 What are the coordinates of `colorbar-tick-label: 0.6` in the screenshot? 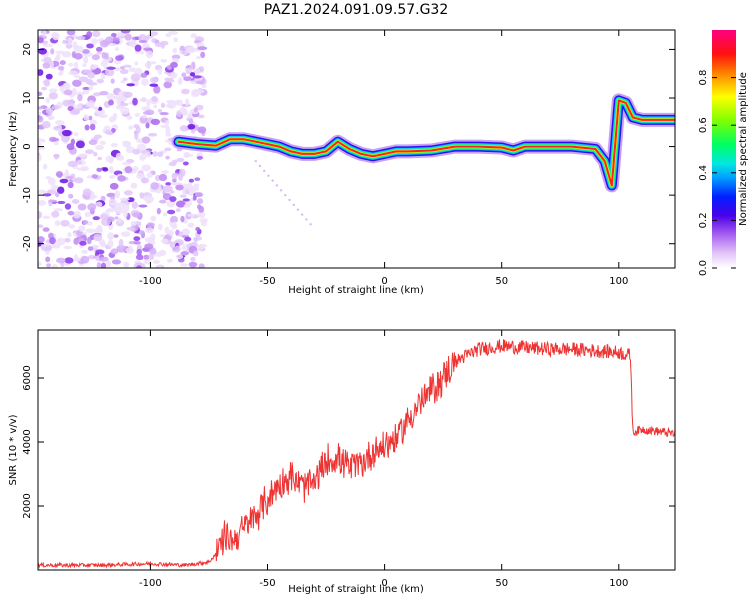 It's located at (703, 125).